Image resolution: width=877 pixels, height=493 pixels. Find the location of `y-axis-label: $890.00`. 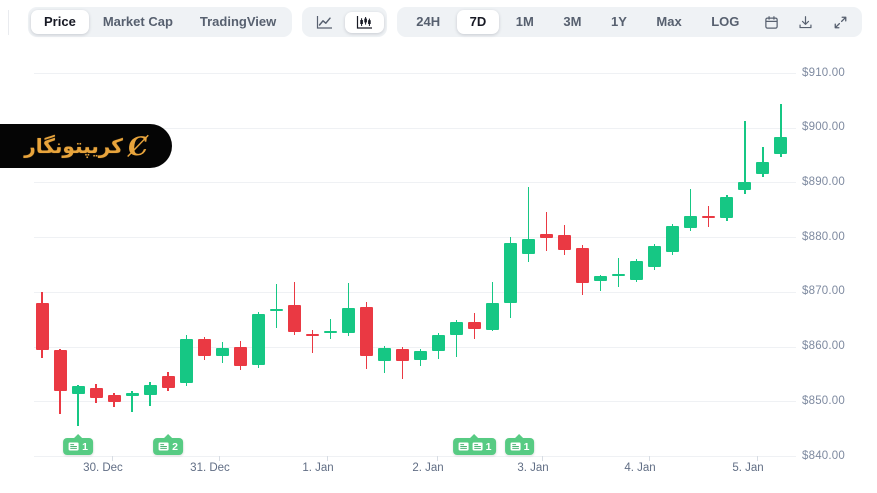

y-axis-label: $890.00 is located at coordinates (823, 181).